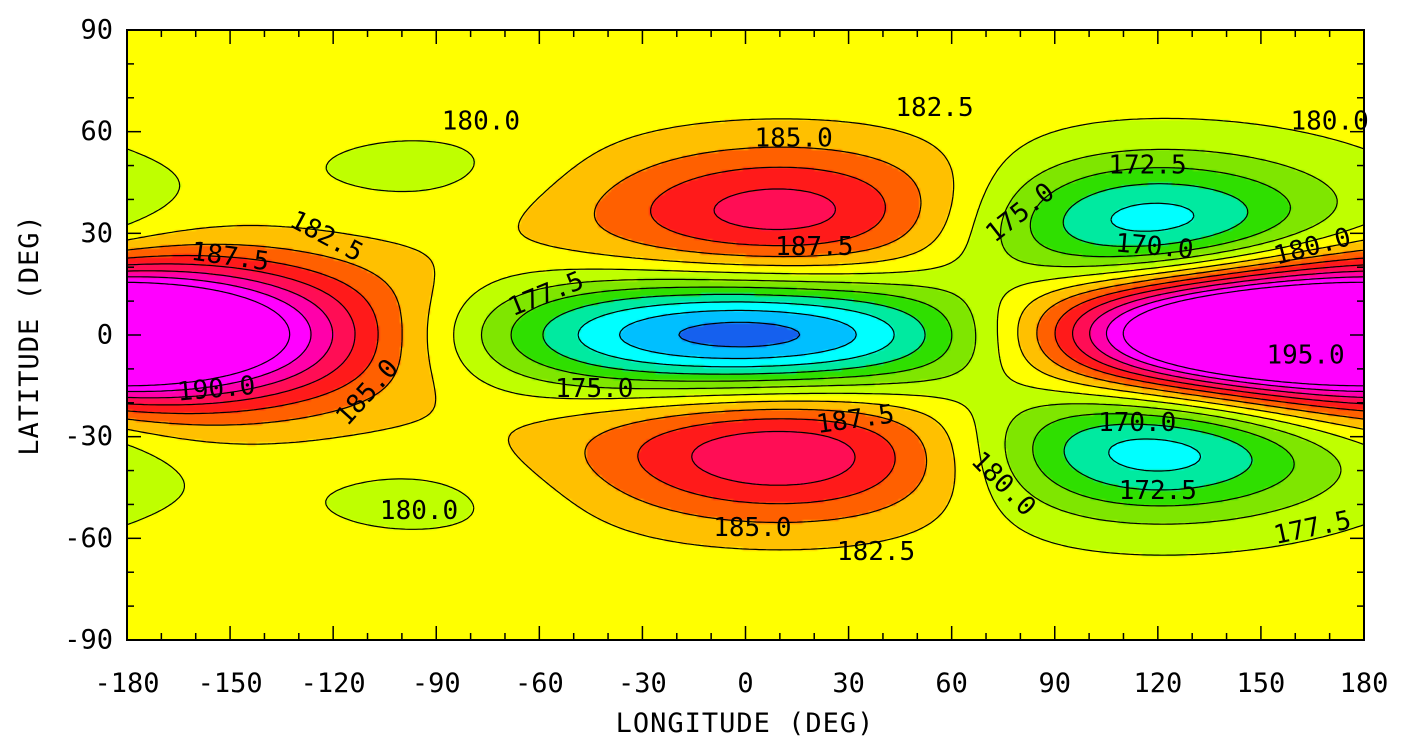  What do you see at coordinates (333, 683) in the screenshot?
I see `x-tick-label: -120` at bounding box center [333, 683].